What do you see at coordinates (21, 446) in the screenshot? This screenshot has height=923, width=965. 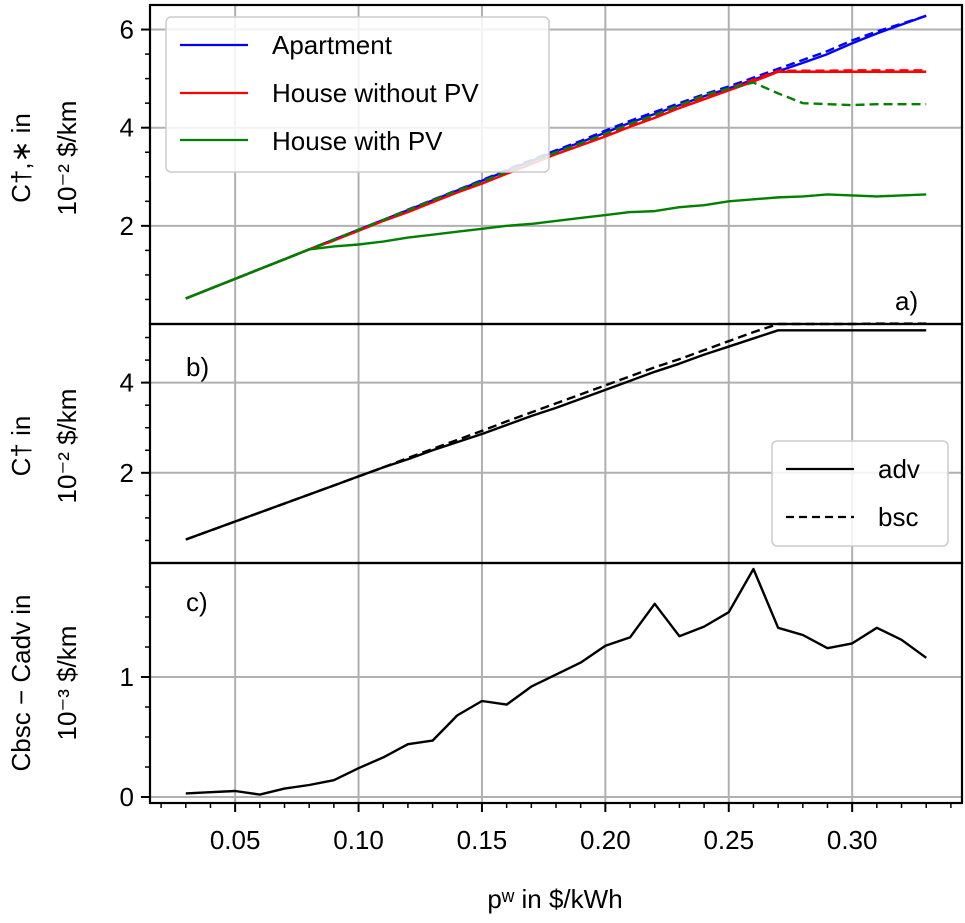 I see `y-axis-title-b-line1: C† in` at bounding box center [21, 446].